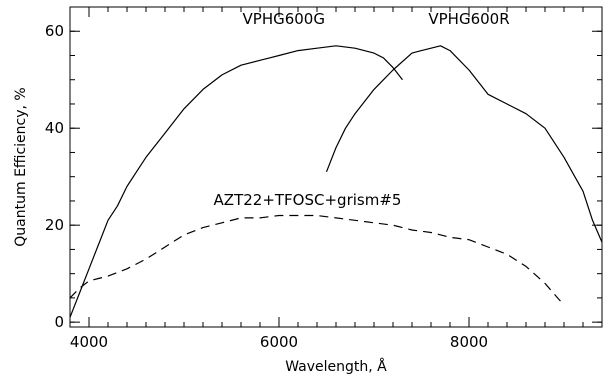  Describe the element at coordinates (279, 342) in the screenshot. I see `x-tick-label: 6000` at that location.